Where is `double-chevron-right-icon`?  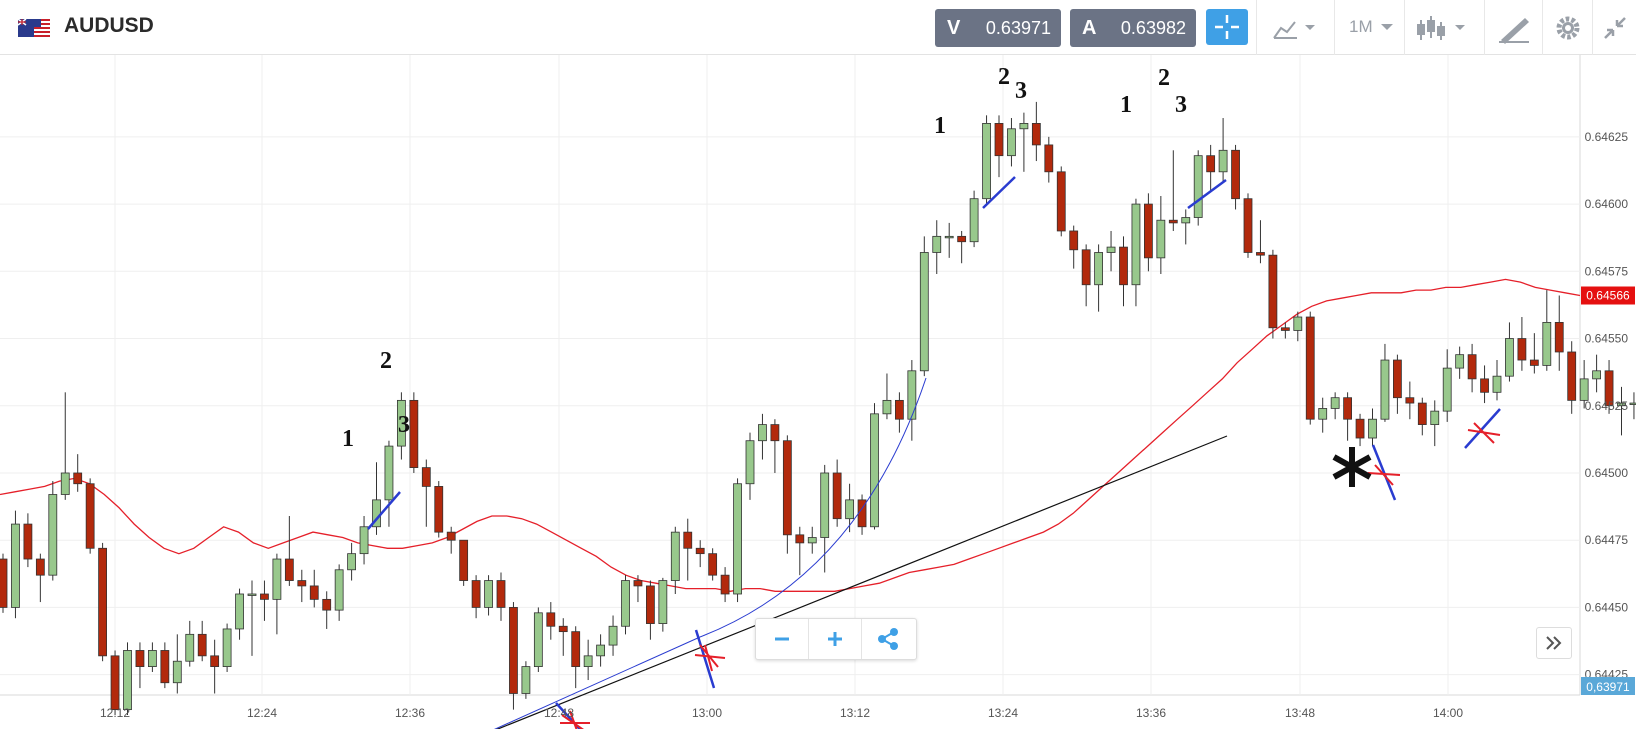 double-chevron-right-icon is located at coordinates (1554, 643).